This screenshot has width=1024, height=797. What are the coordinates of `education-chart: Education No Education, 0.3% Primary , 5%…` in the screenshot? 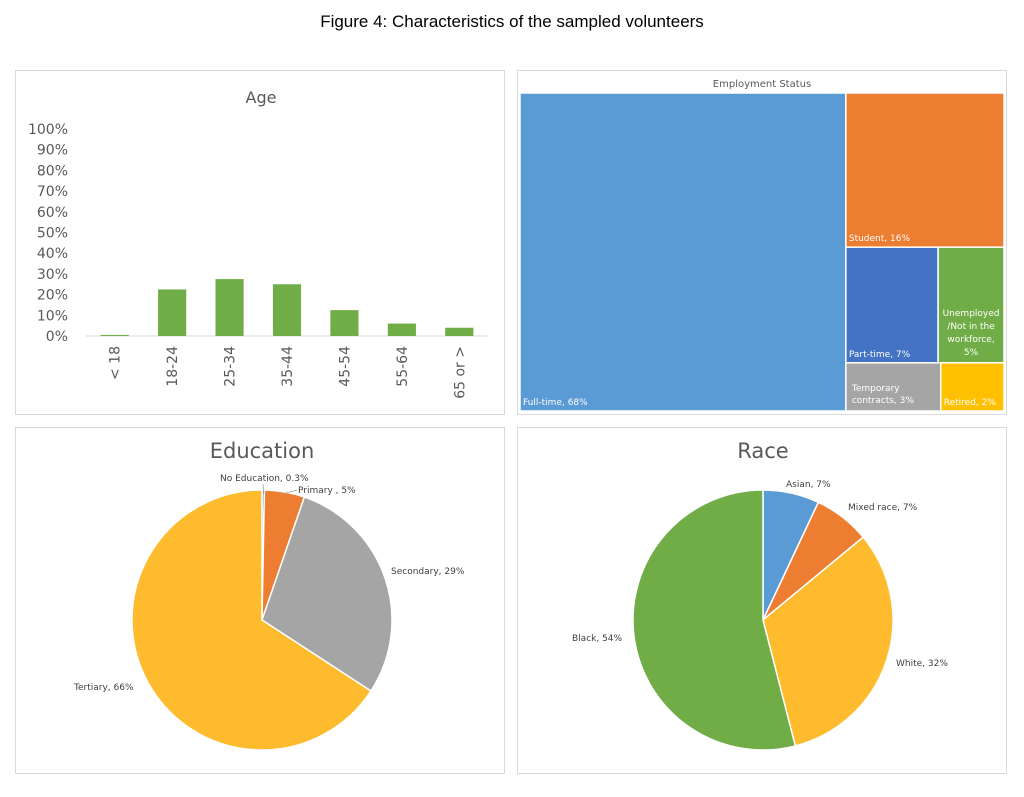 It's located at (269, 595).